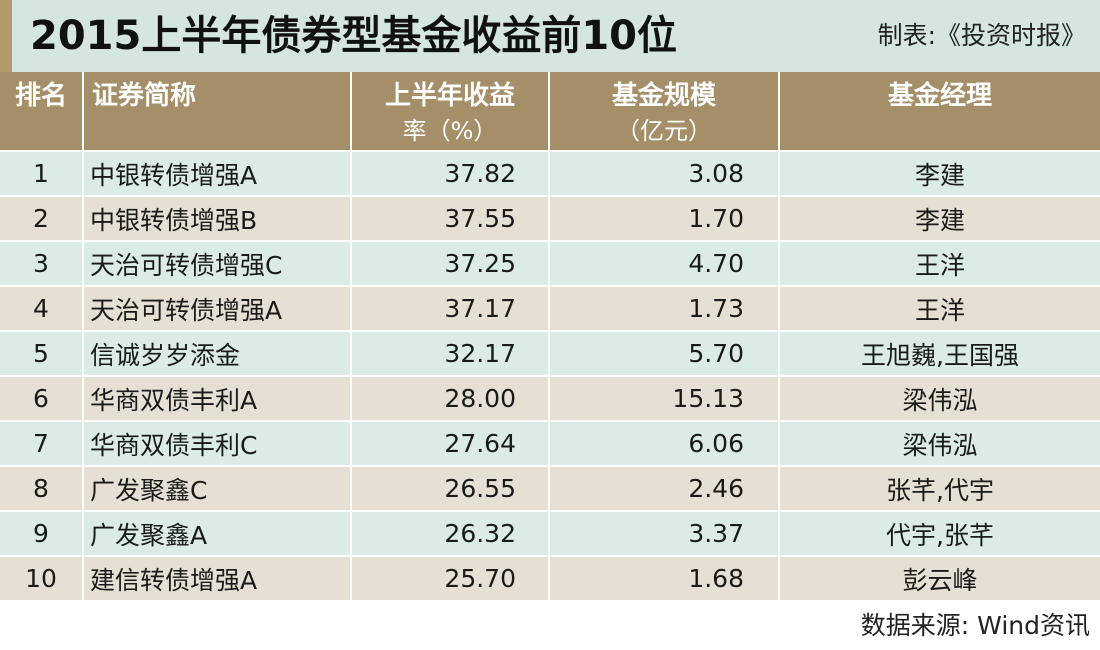  I want to click on header-fund-name: 证券简称, so click(217, 111).